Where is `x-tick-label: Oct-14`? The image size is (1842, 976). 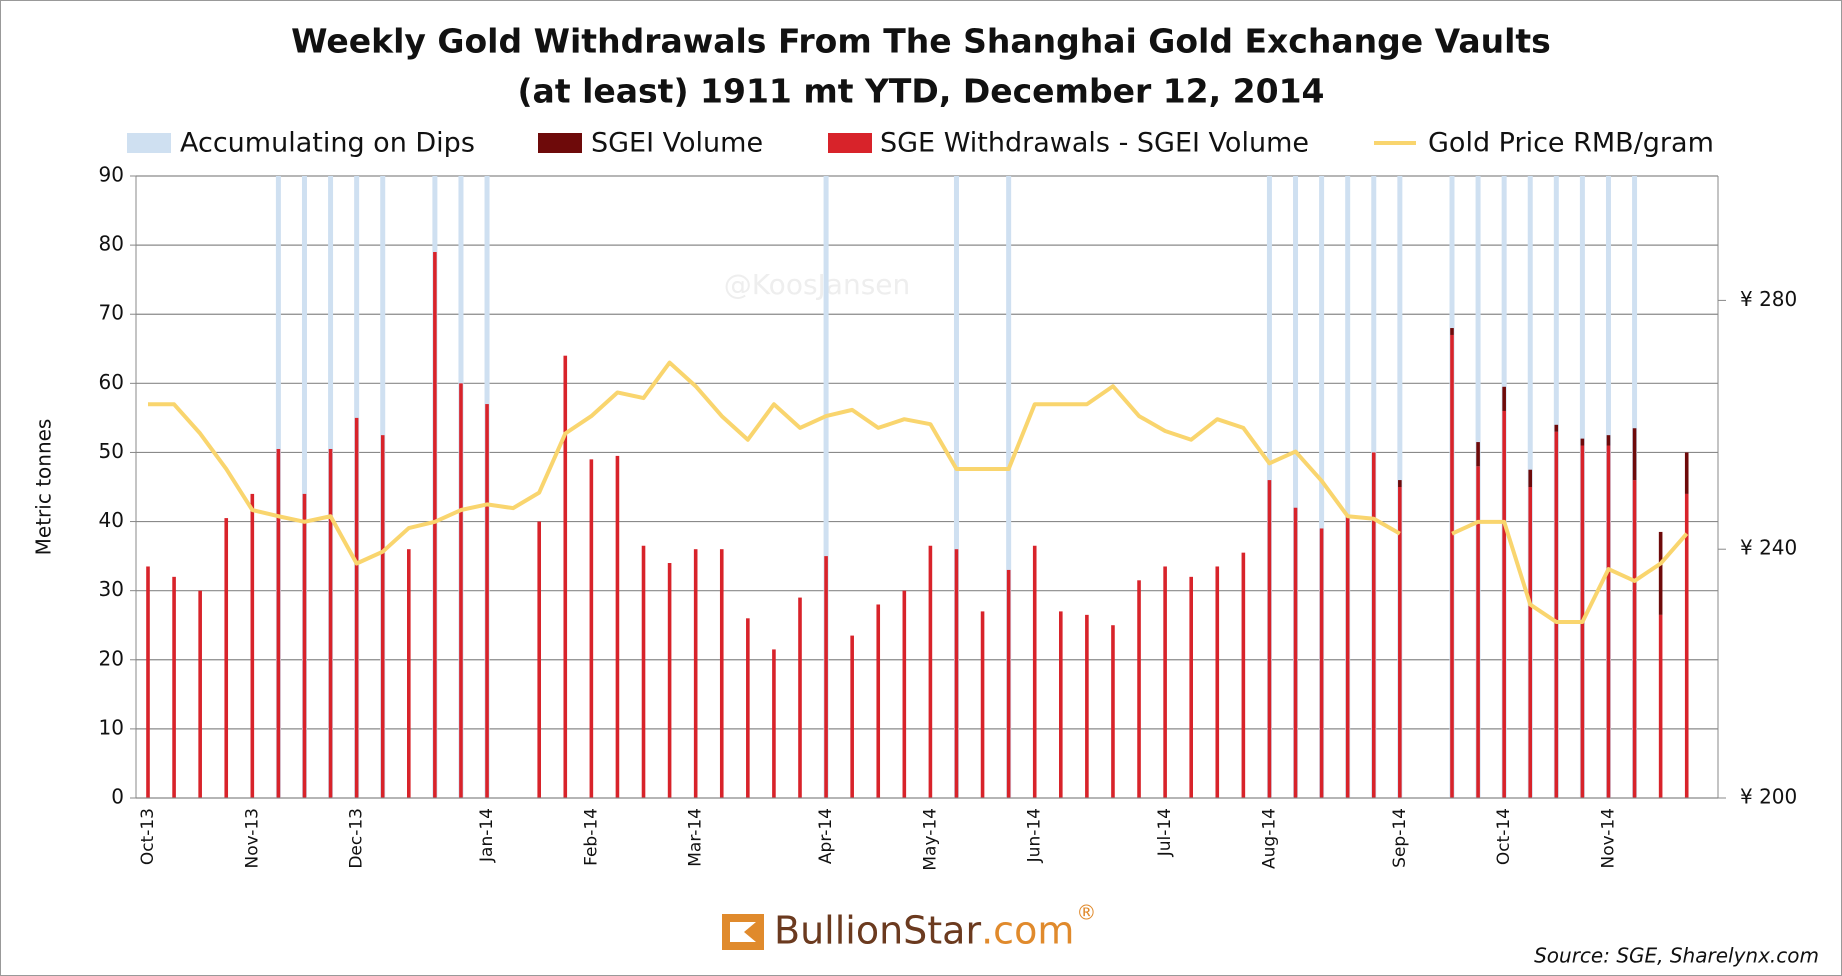 x-tick-label: Oct-14 is located at coordinates (1504, 836).